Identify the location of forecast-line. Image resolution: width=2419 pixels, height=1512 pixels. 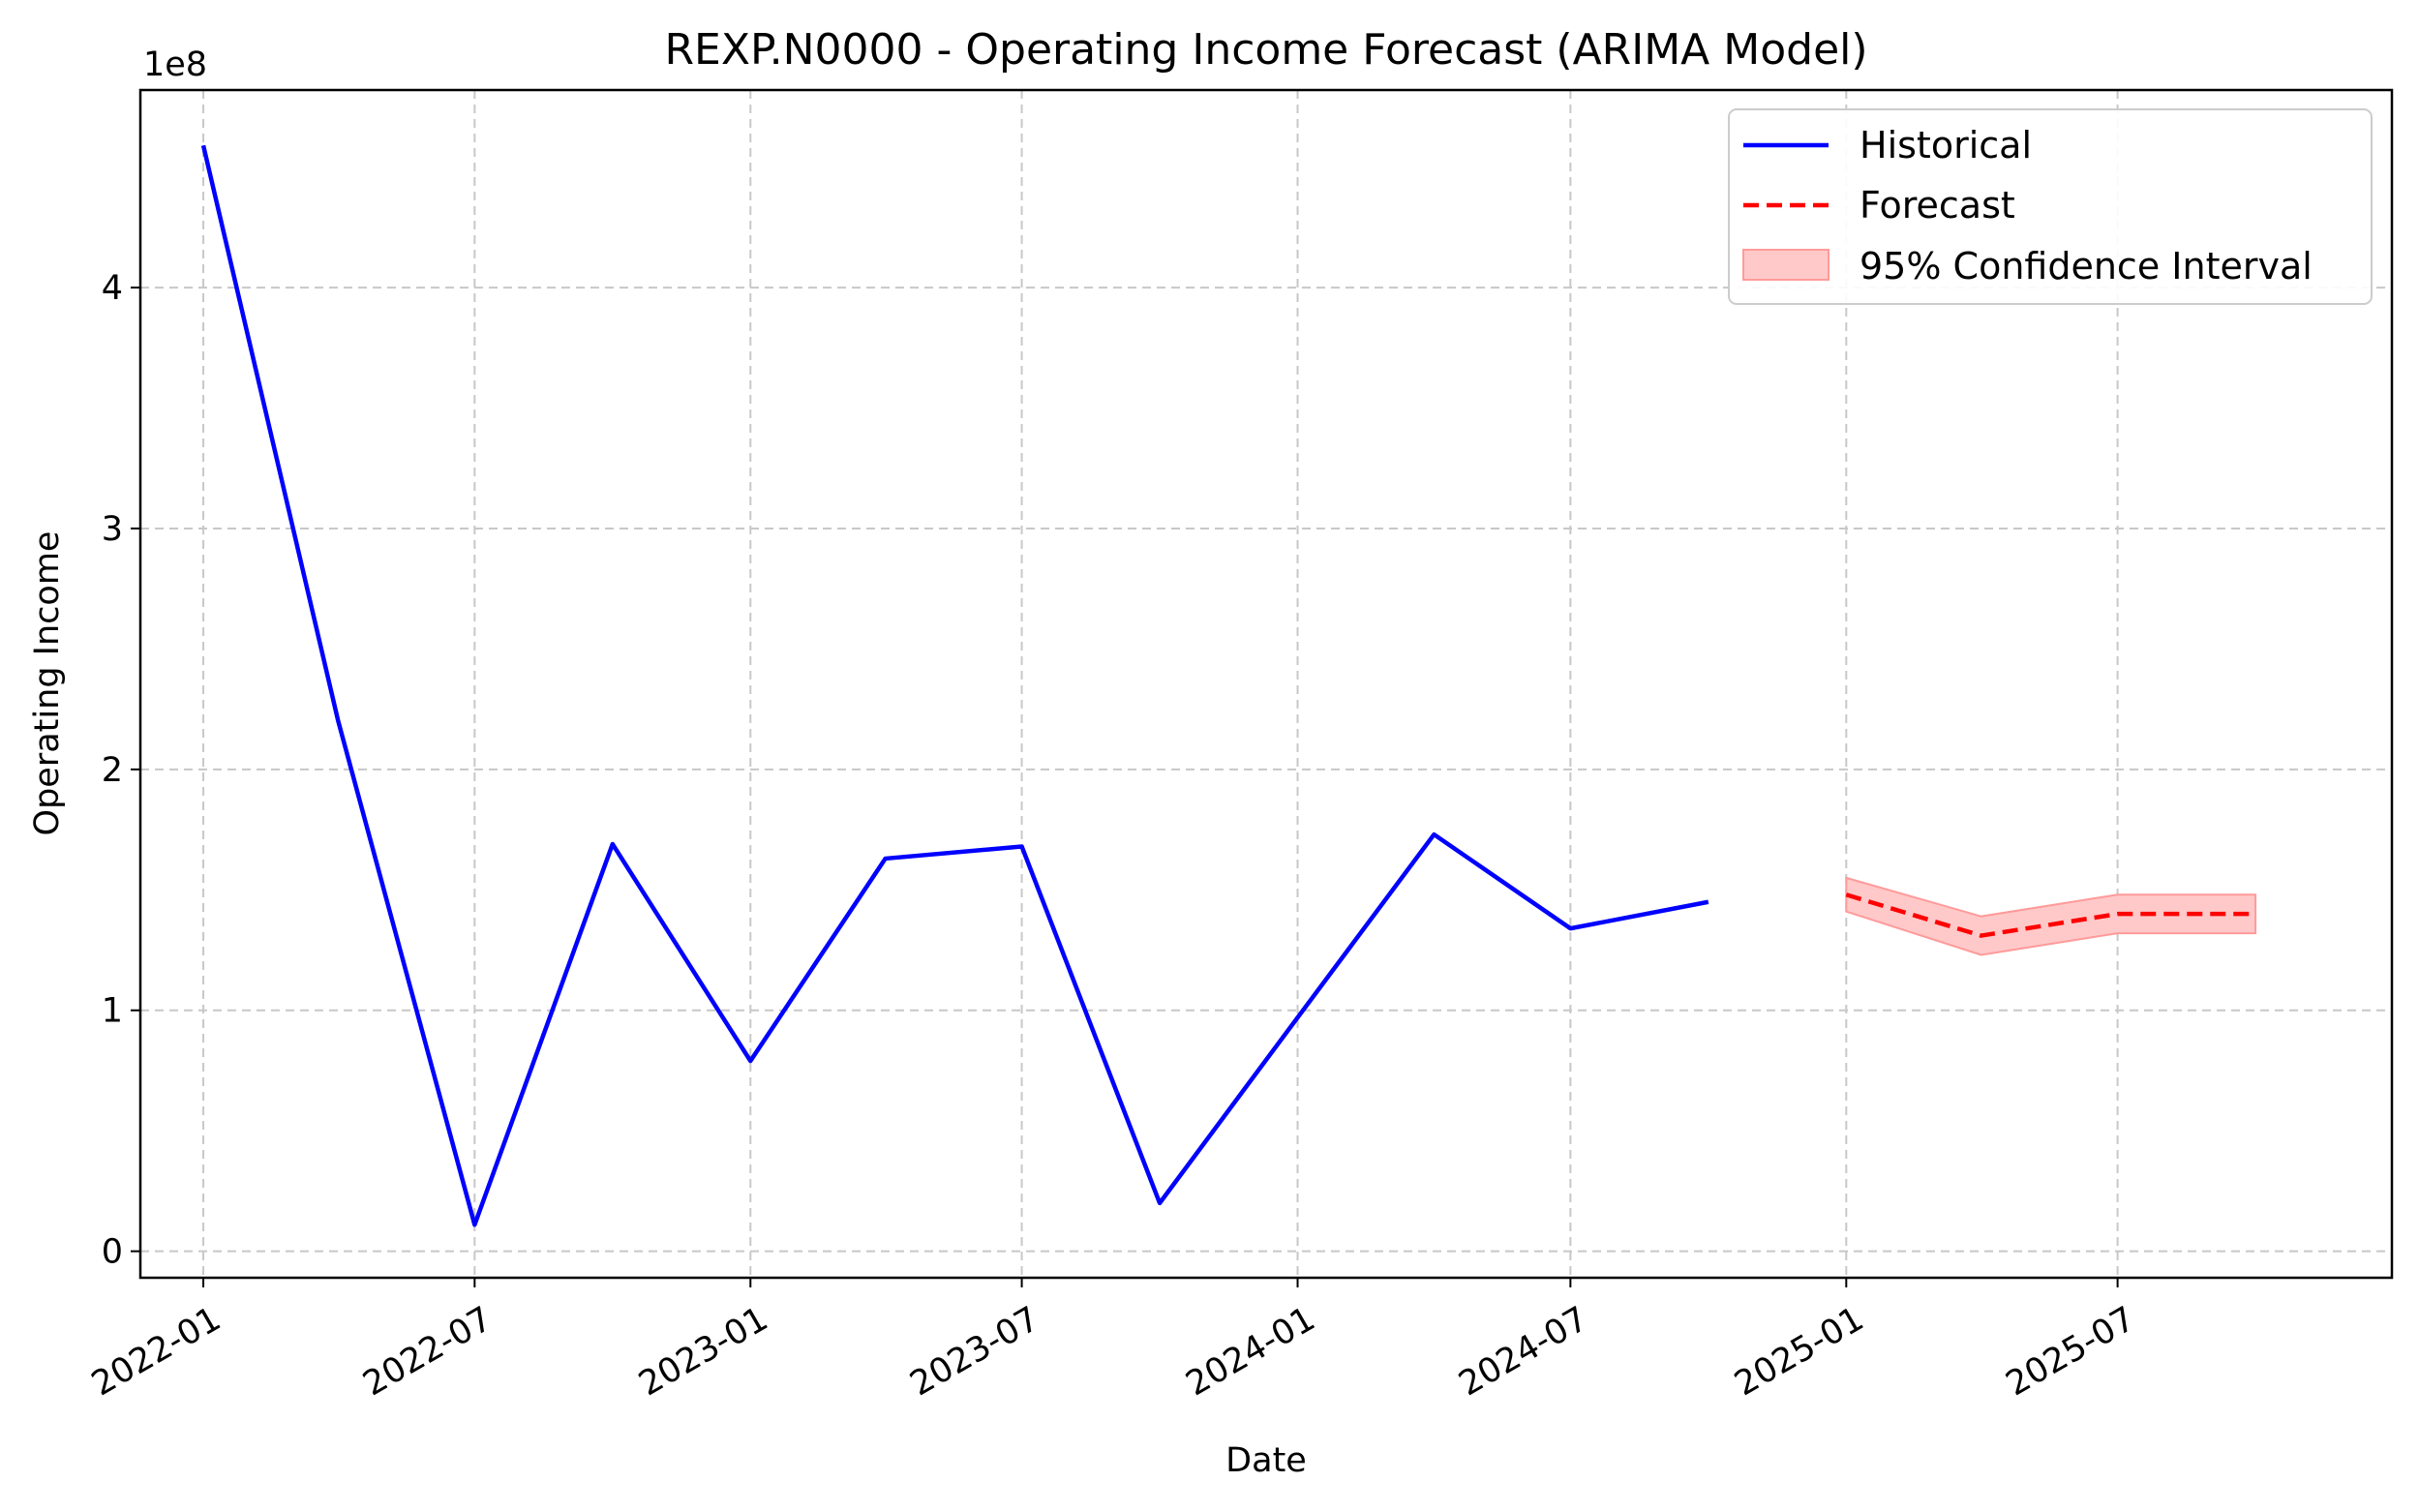
(2050, 915).